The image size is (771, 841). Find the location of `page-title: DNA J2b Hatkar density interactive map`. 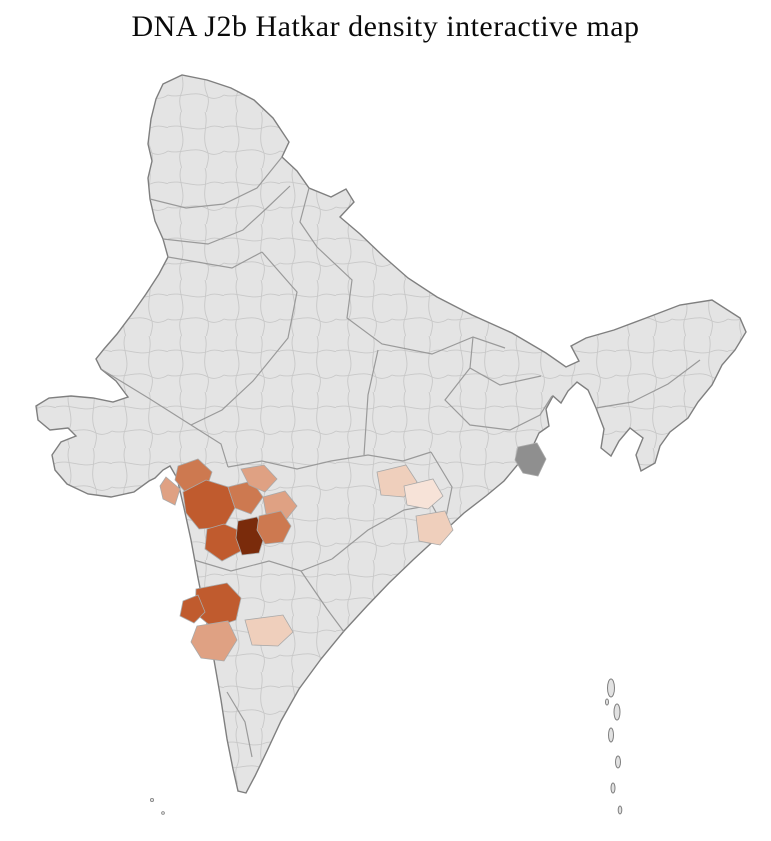

page-title: DNA J2b Hatkar density interactive map is located at coordinates (385, 26).